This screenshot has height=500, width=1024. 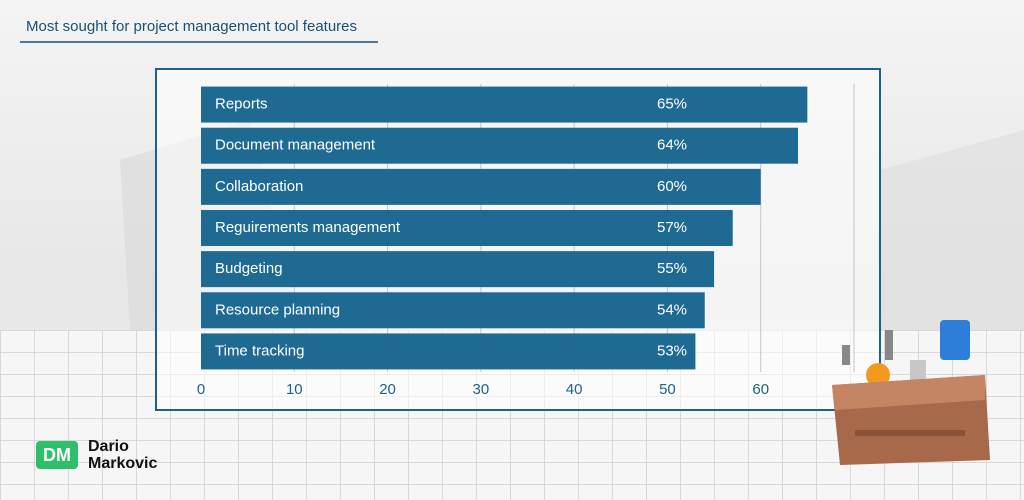 I want to click on bar-label: Budgeting, so click(x=249, y=268).